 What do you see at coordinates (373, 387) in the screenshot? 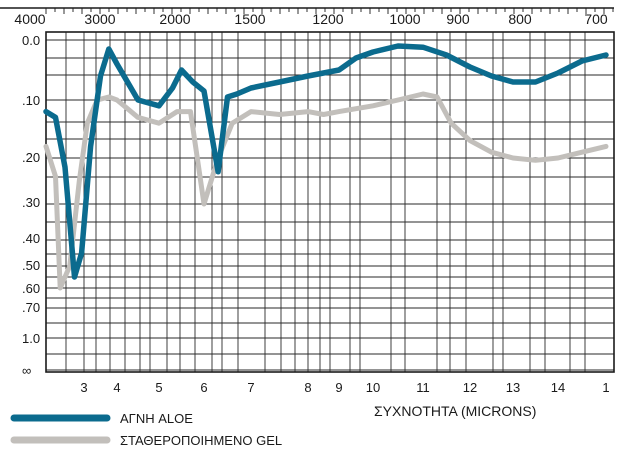
I see `bottom-tick-label: 10` at bounding box center [373, 387].